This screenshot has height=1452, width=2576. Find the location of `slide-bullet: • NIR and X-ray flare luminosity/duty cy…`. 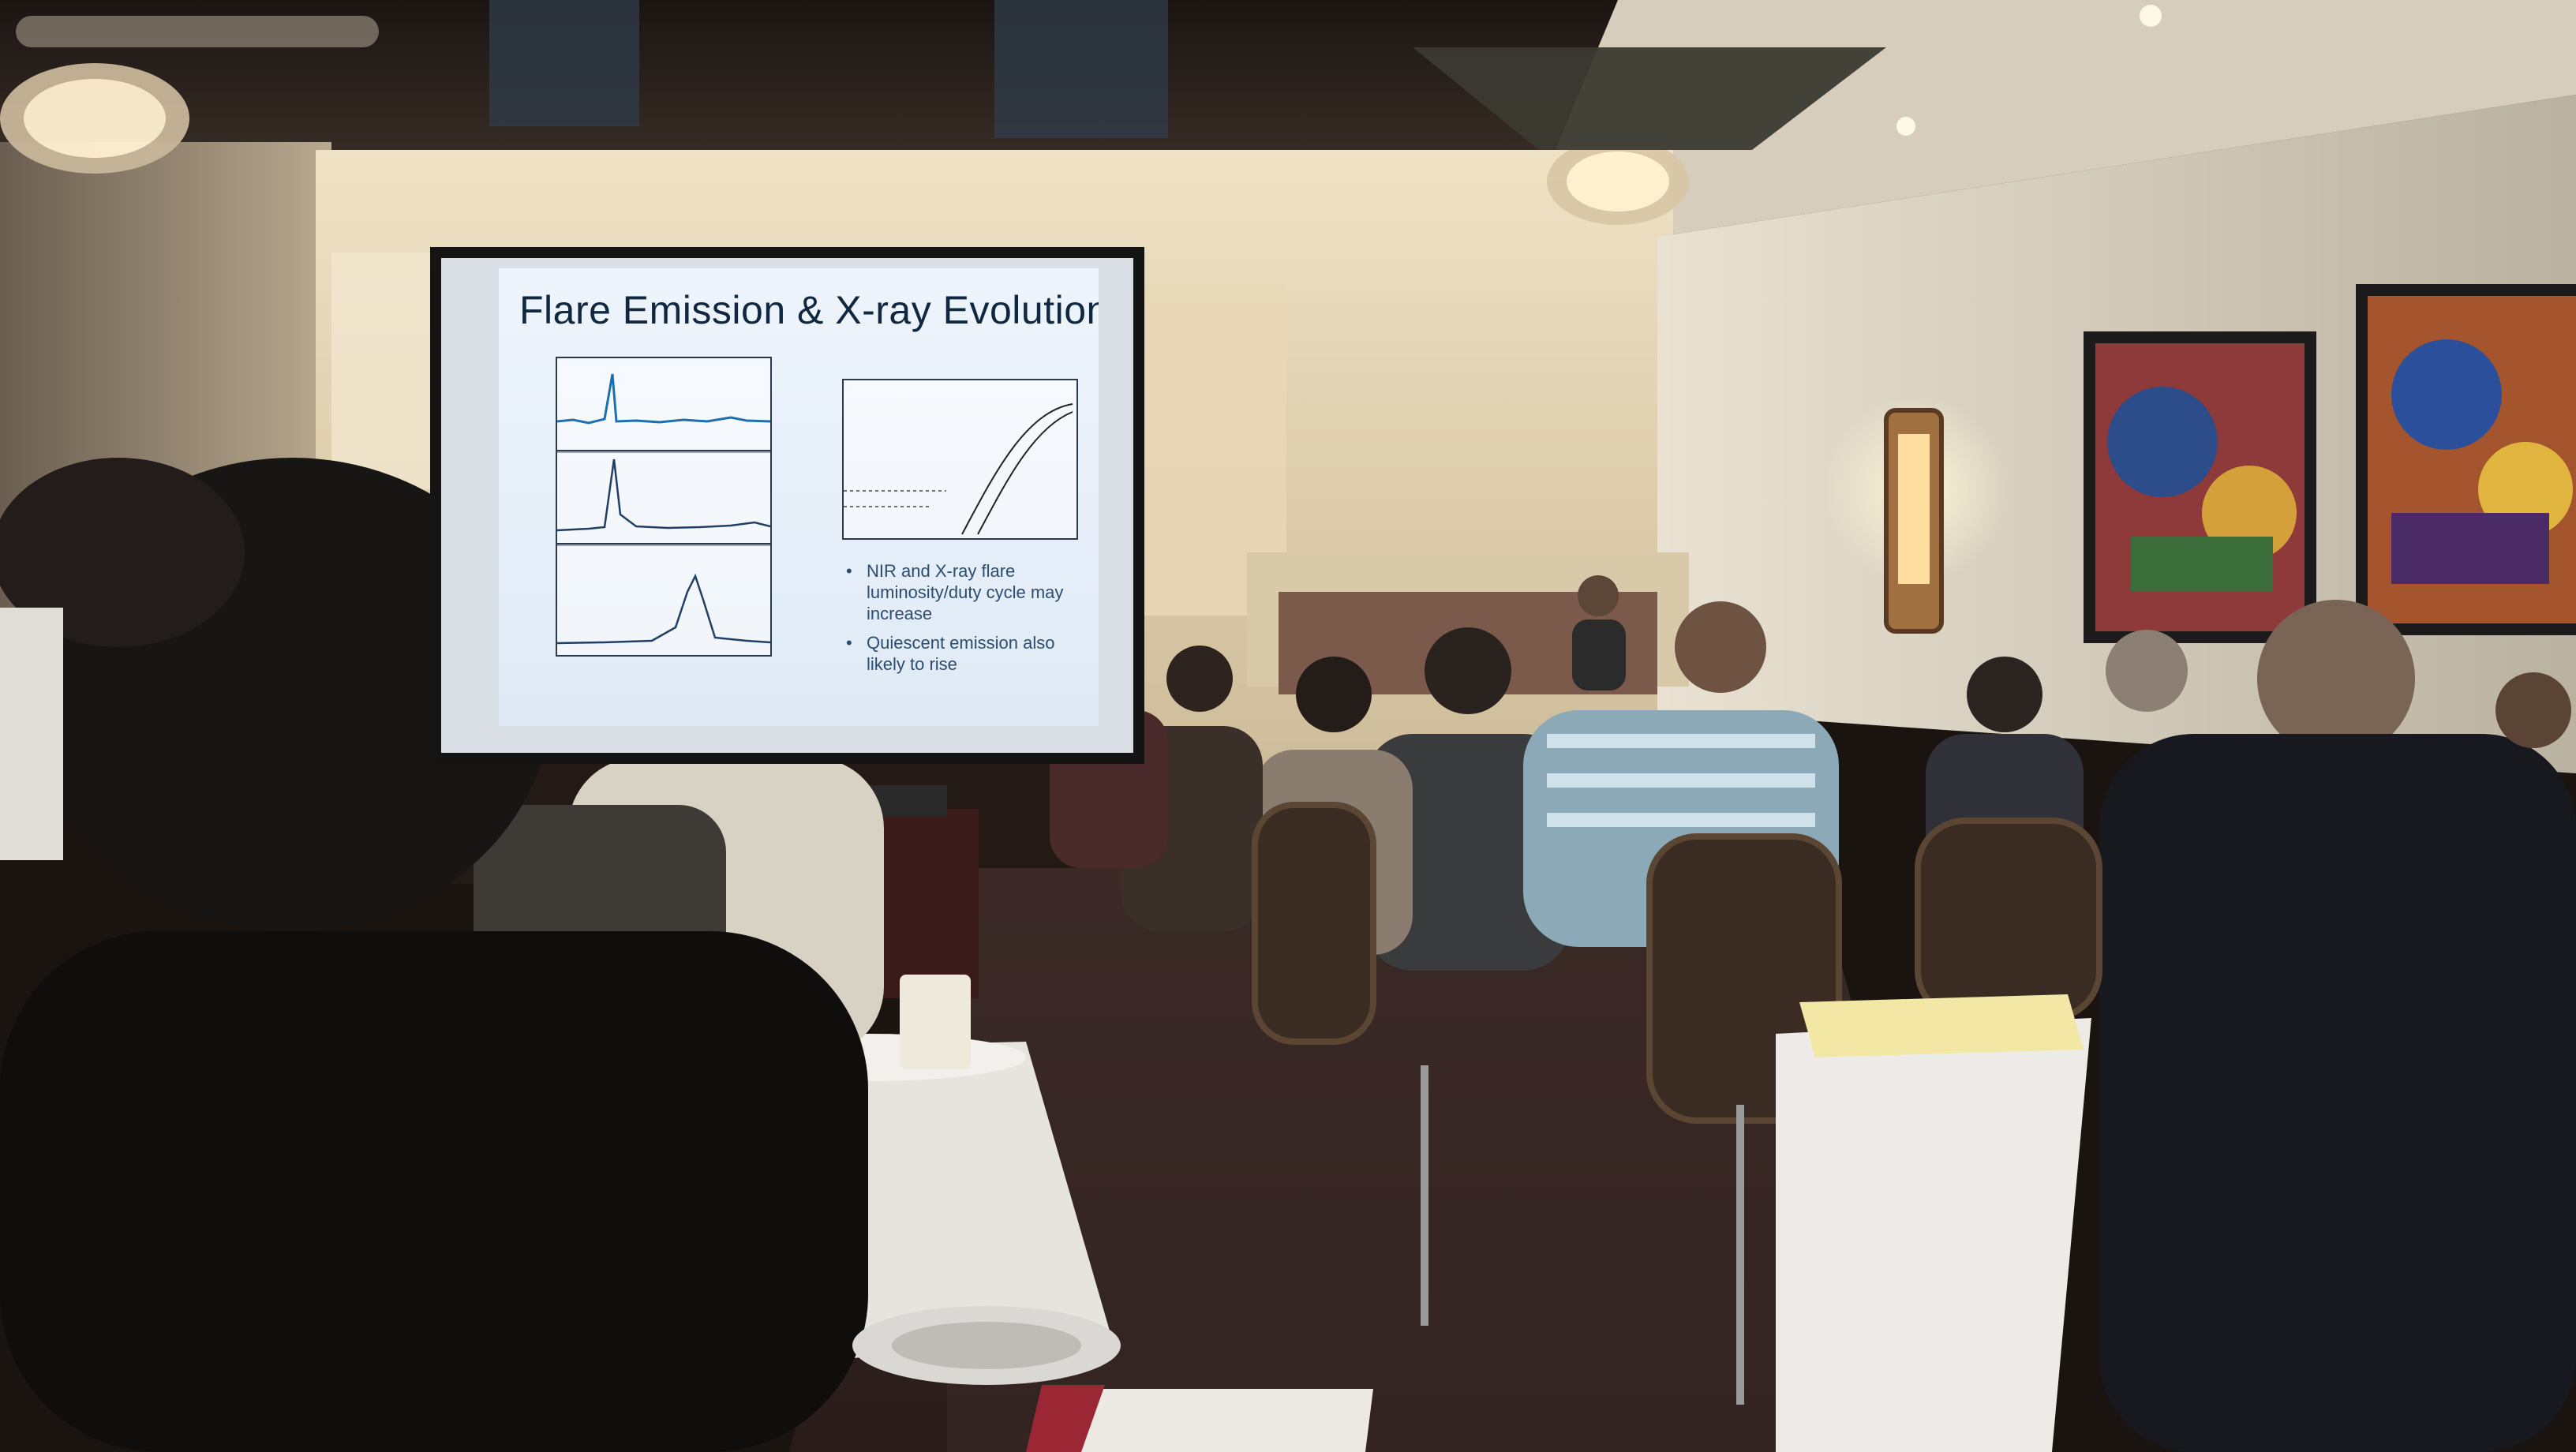

slide-bullet: • NIR and X-ray flare luminosity/duty cy… is located at coordinates (968, 592).